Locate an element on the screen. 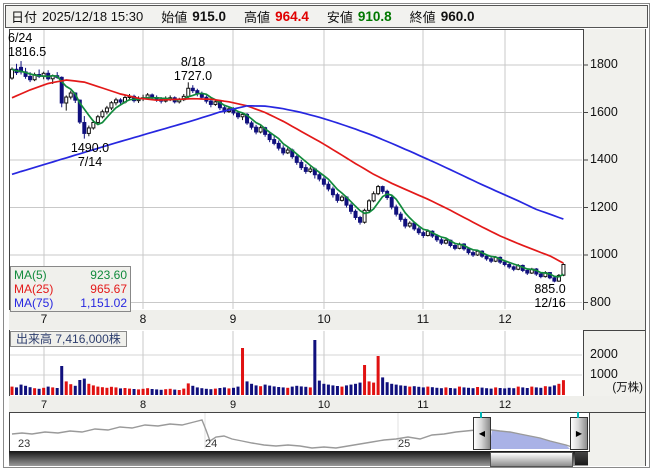  price-axis-label: 1000 is located at coordinates (604, 254).